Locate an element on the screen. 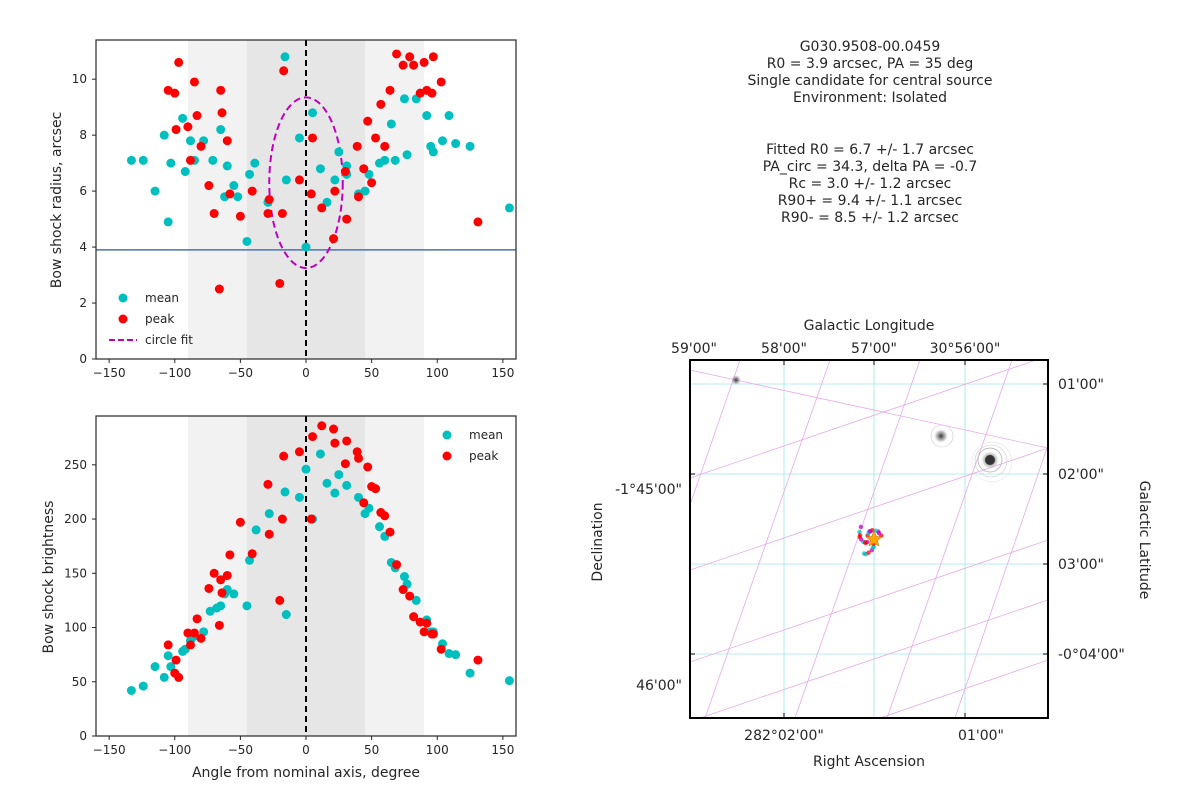  right-tick-2: 03'00" is located at coordinates (1081, 565).